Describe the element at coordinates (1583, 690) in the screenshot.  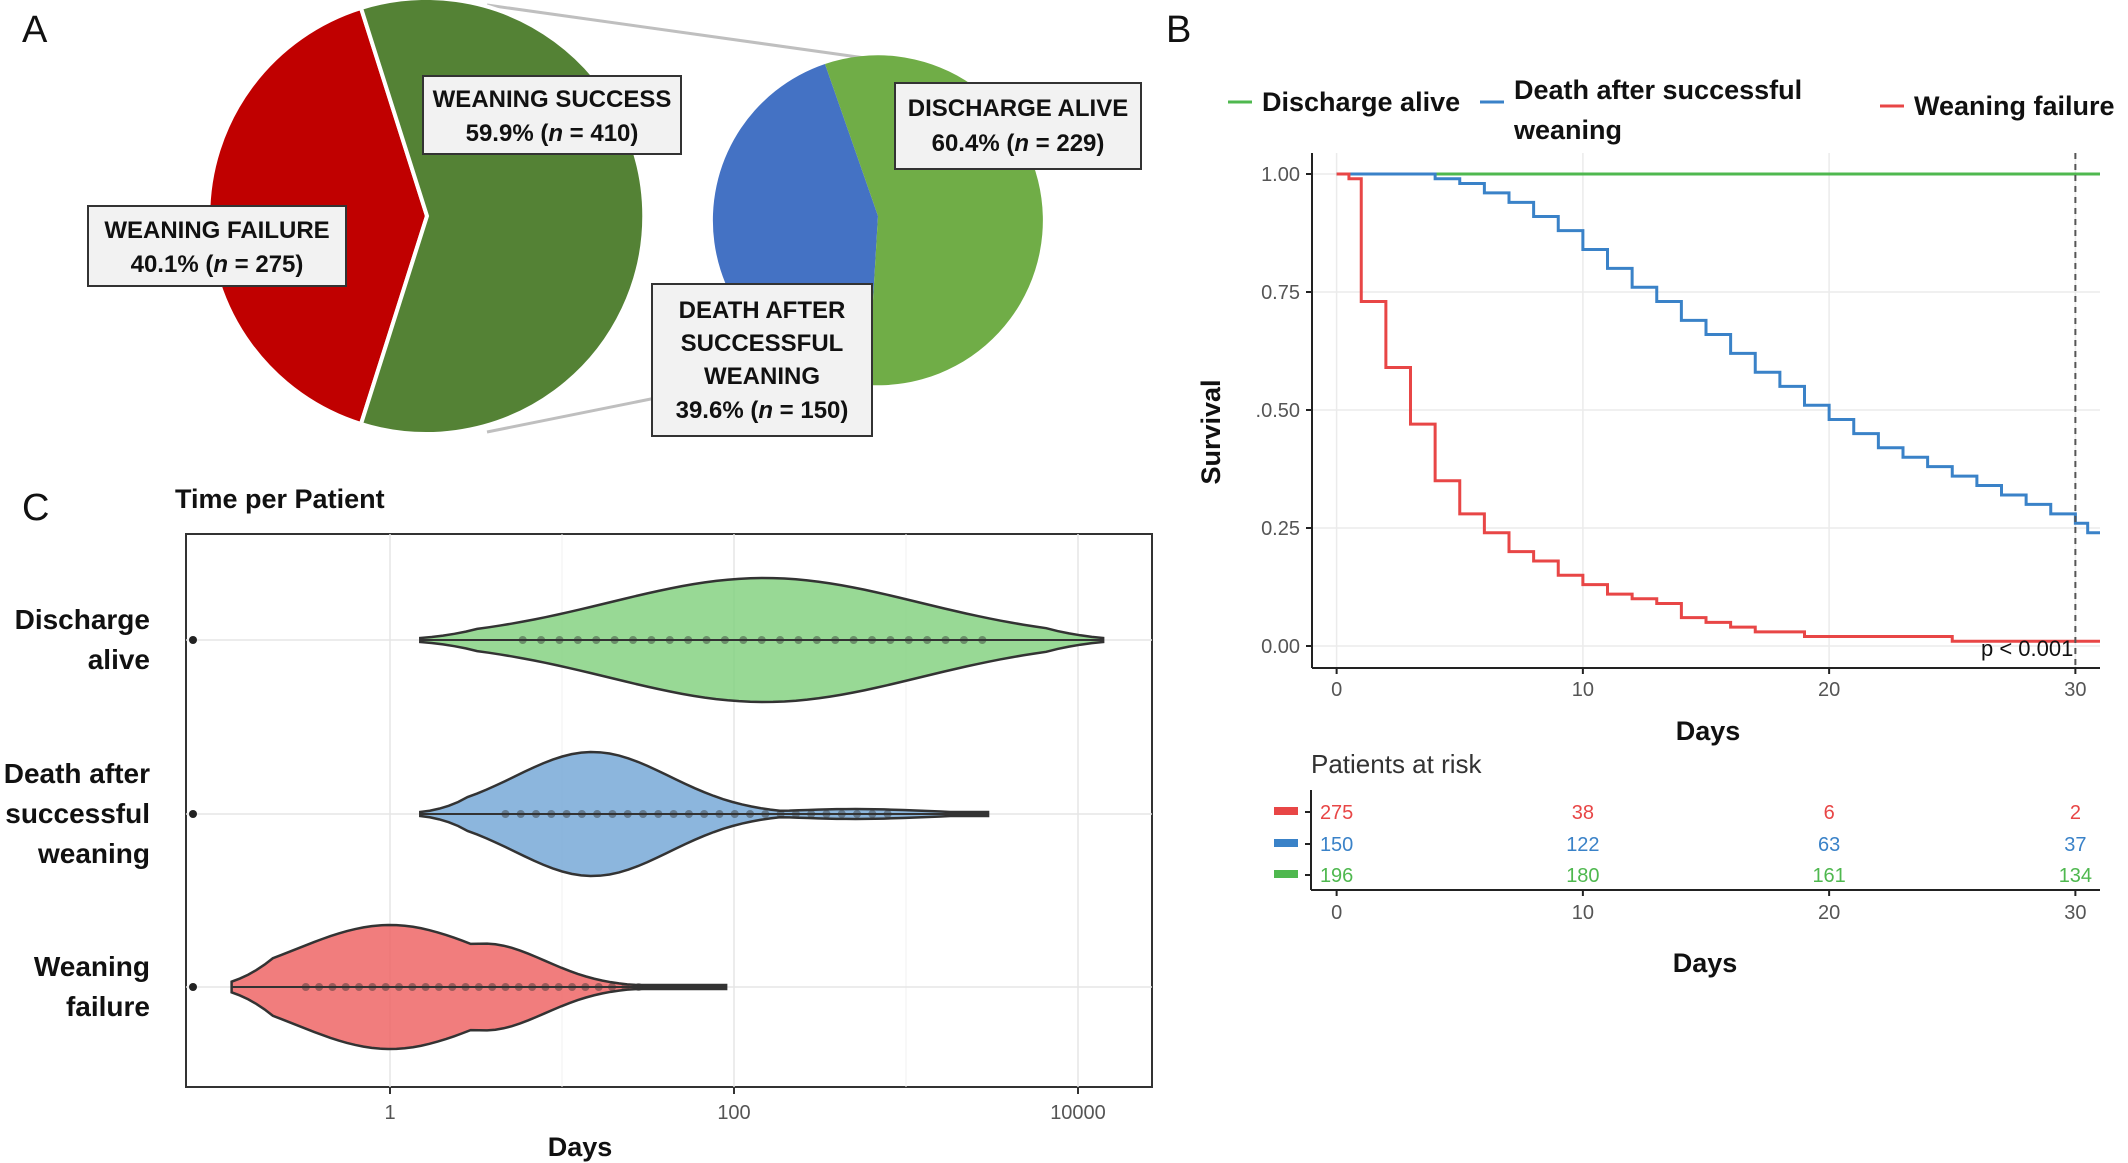
I see `x-tick-label: 10` at that location.